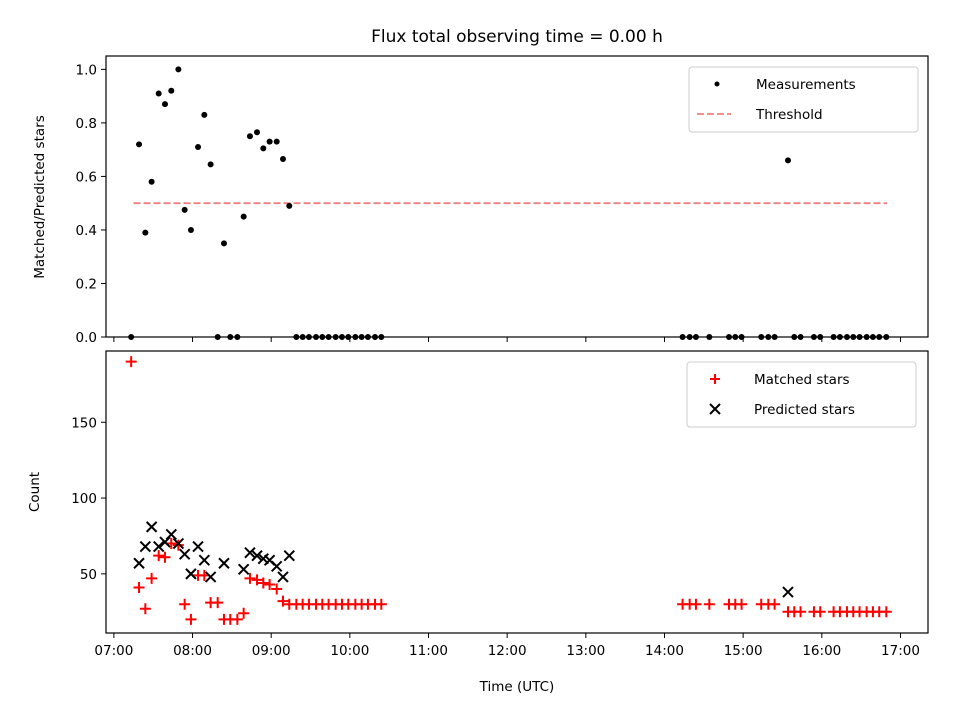 The height and width of the screenshot is (720, 960). I want to click on top-y-tick-label: 0.0, so click(86, 338).